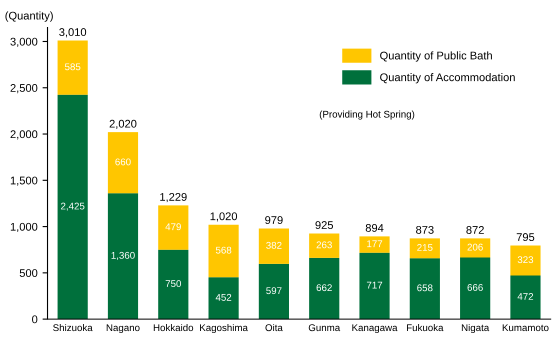 Image resolution: width=559 pixels, height=345 pixels. Describe the element at coordinates (72, 33) in the screenshot. I see `total-label: 3,010` at that location.